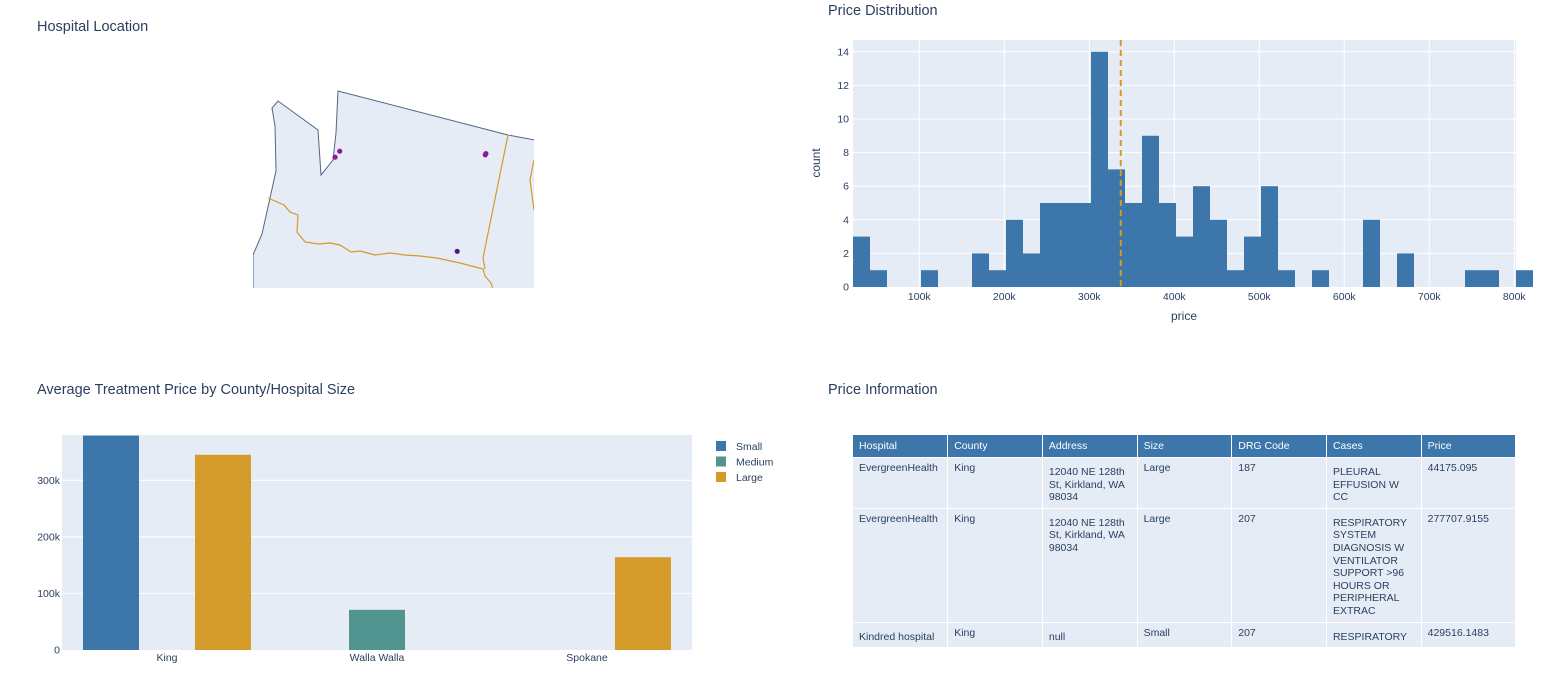 This screenshot has height=674, width=1560. Describe the element at coordinates (1175, 297) in the screenshot. I see `histogram-x-tick-label: 400k` at that location.